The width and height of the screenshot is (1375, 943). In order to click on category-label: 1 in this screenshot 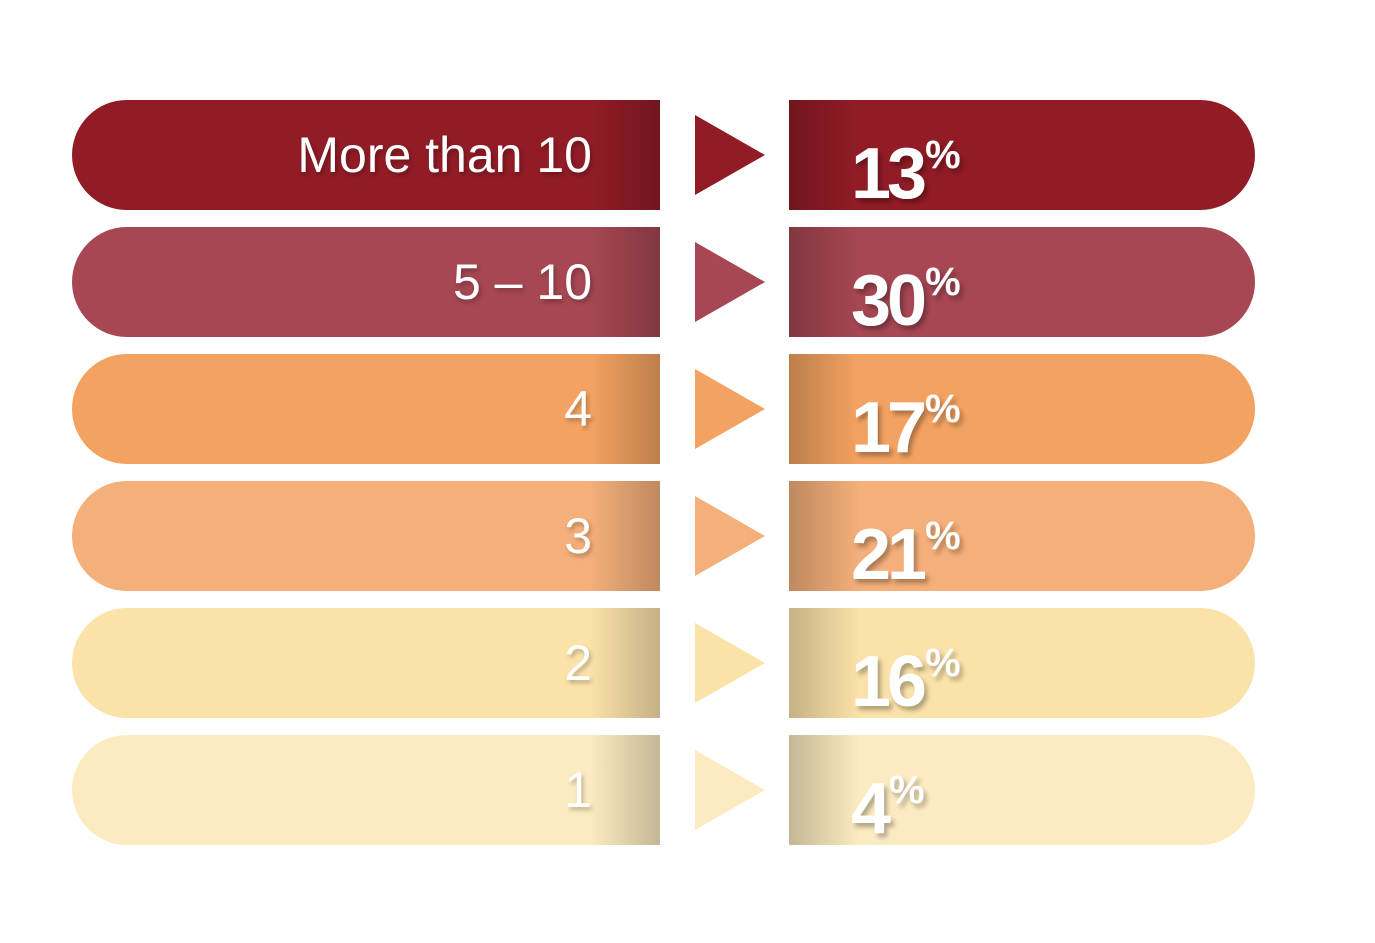, I will do `click(578, 790)`.